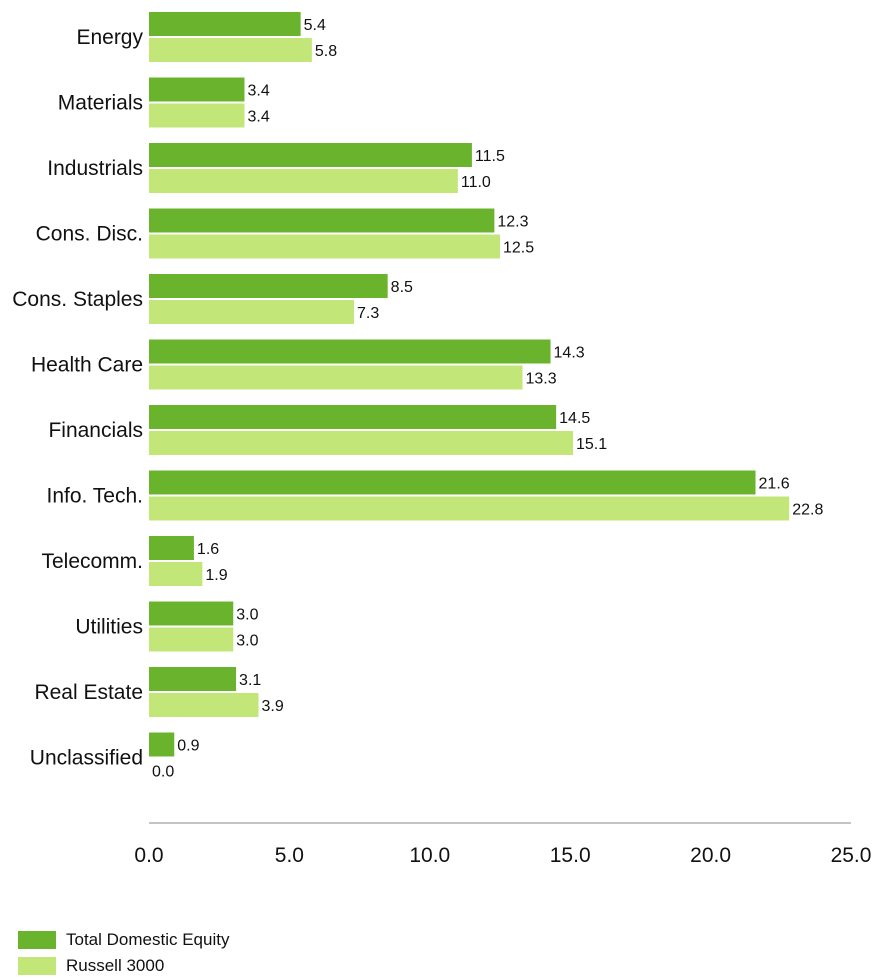 The image size is (873, 979). I want to click on category-label: Materials, so click(100, 103).